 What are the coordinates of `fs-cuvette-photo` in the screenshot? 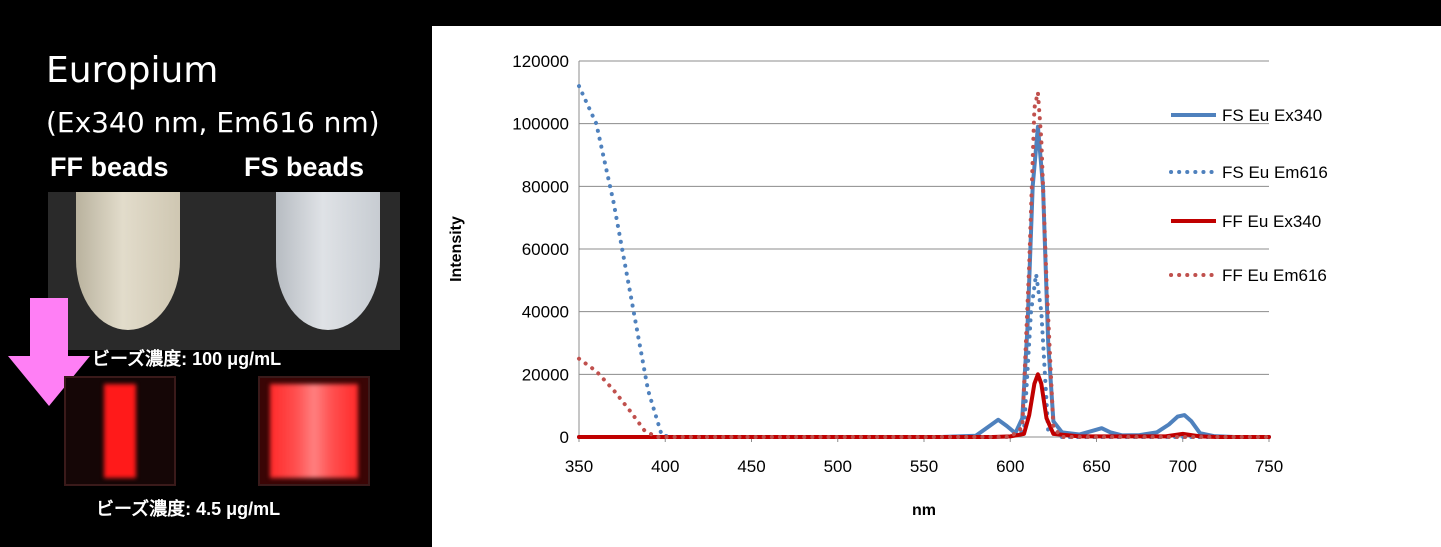 It's located at (314, 431).